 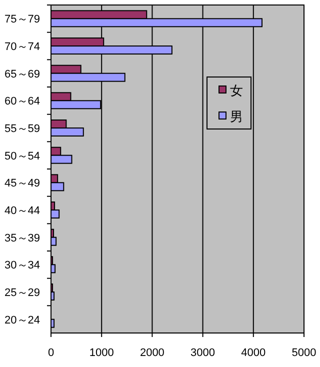 I want to click on x-tick-label: 2000, so click(x=152, y=353).